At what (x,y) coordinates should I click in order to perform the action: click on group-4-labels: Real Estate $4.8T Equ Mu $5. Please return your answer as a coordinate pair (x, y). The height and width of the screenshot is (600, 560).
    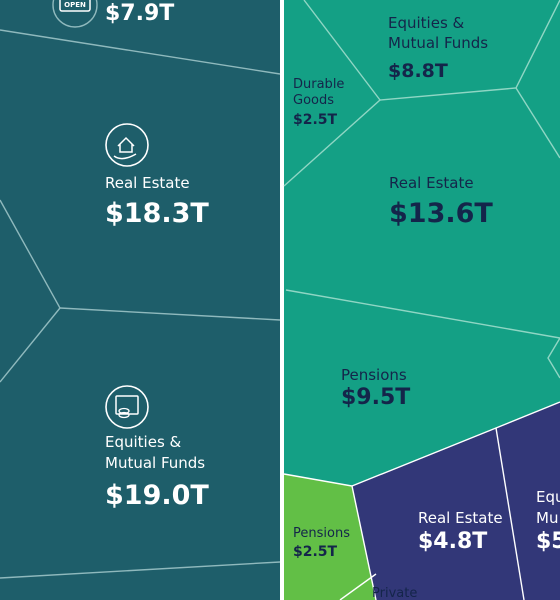
    Looking at the image, I should click on (489, 521).